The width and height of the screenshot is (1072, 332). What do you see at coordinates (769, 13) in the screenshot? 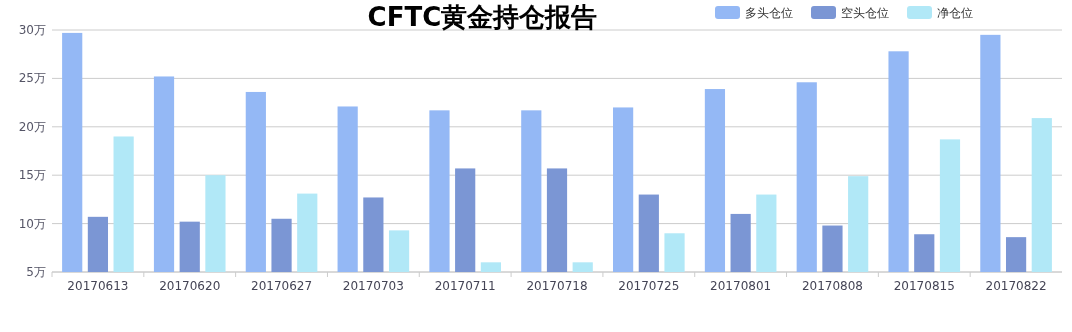
I see `legend-label: 多头仓位` at bounding box center [769, 13].